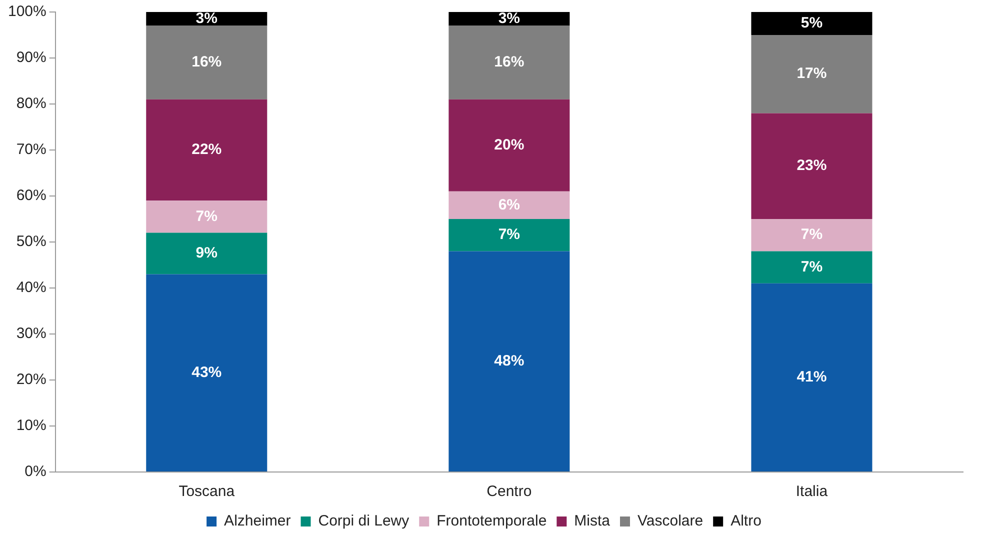 This screenshot has width=983, height=539. What do you see at coordinates (27, 11) in the screenshot?
I see `y-tick-label: 100%` at bounding box center [27, 11].